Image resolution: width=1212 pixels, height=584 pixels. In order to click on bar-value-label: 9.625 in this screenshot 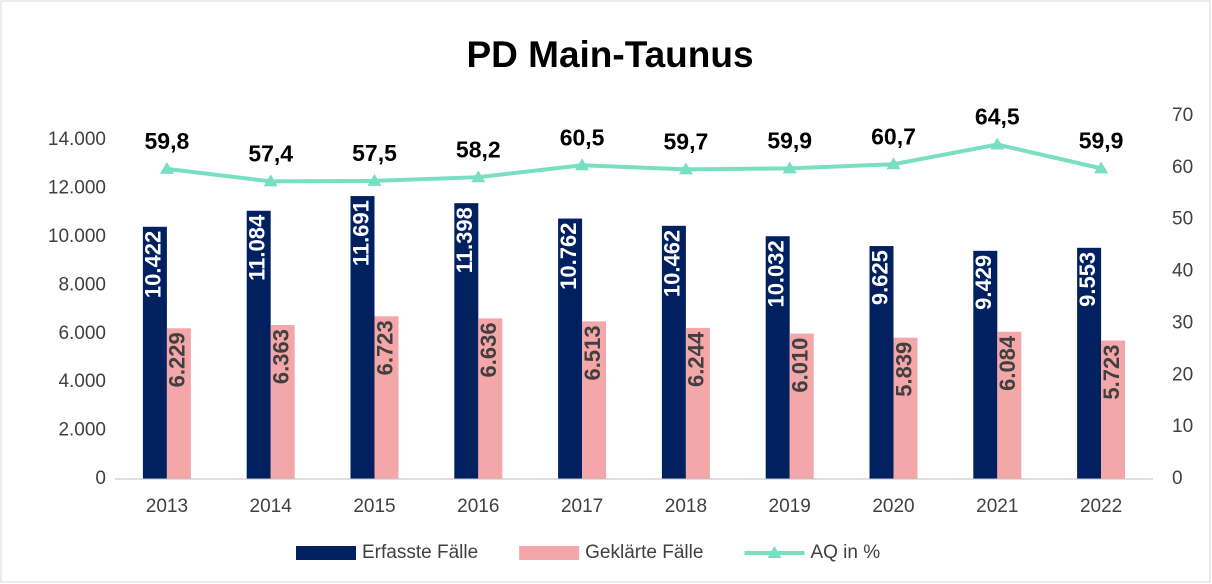, I will do `click(879, 277)`.